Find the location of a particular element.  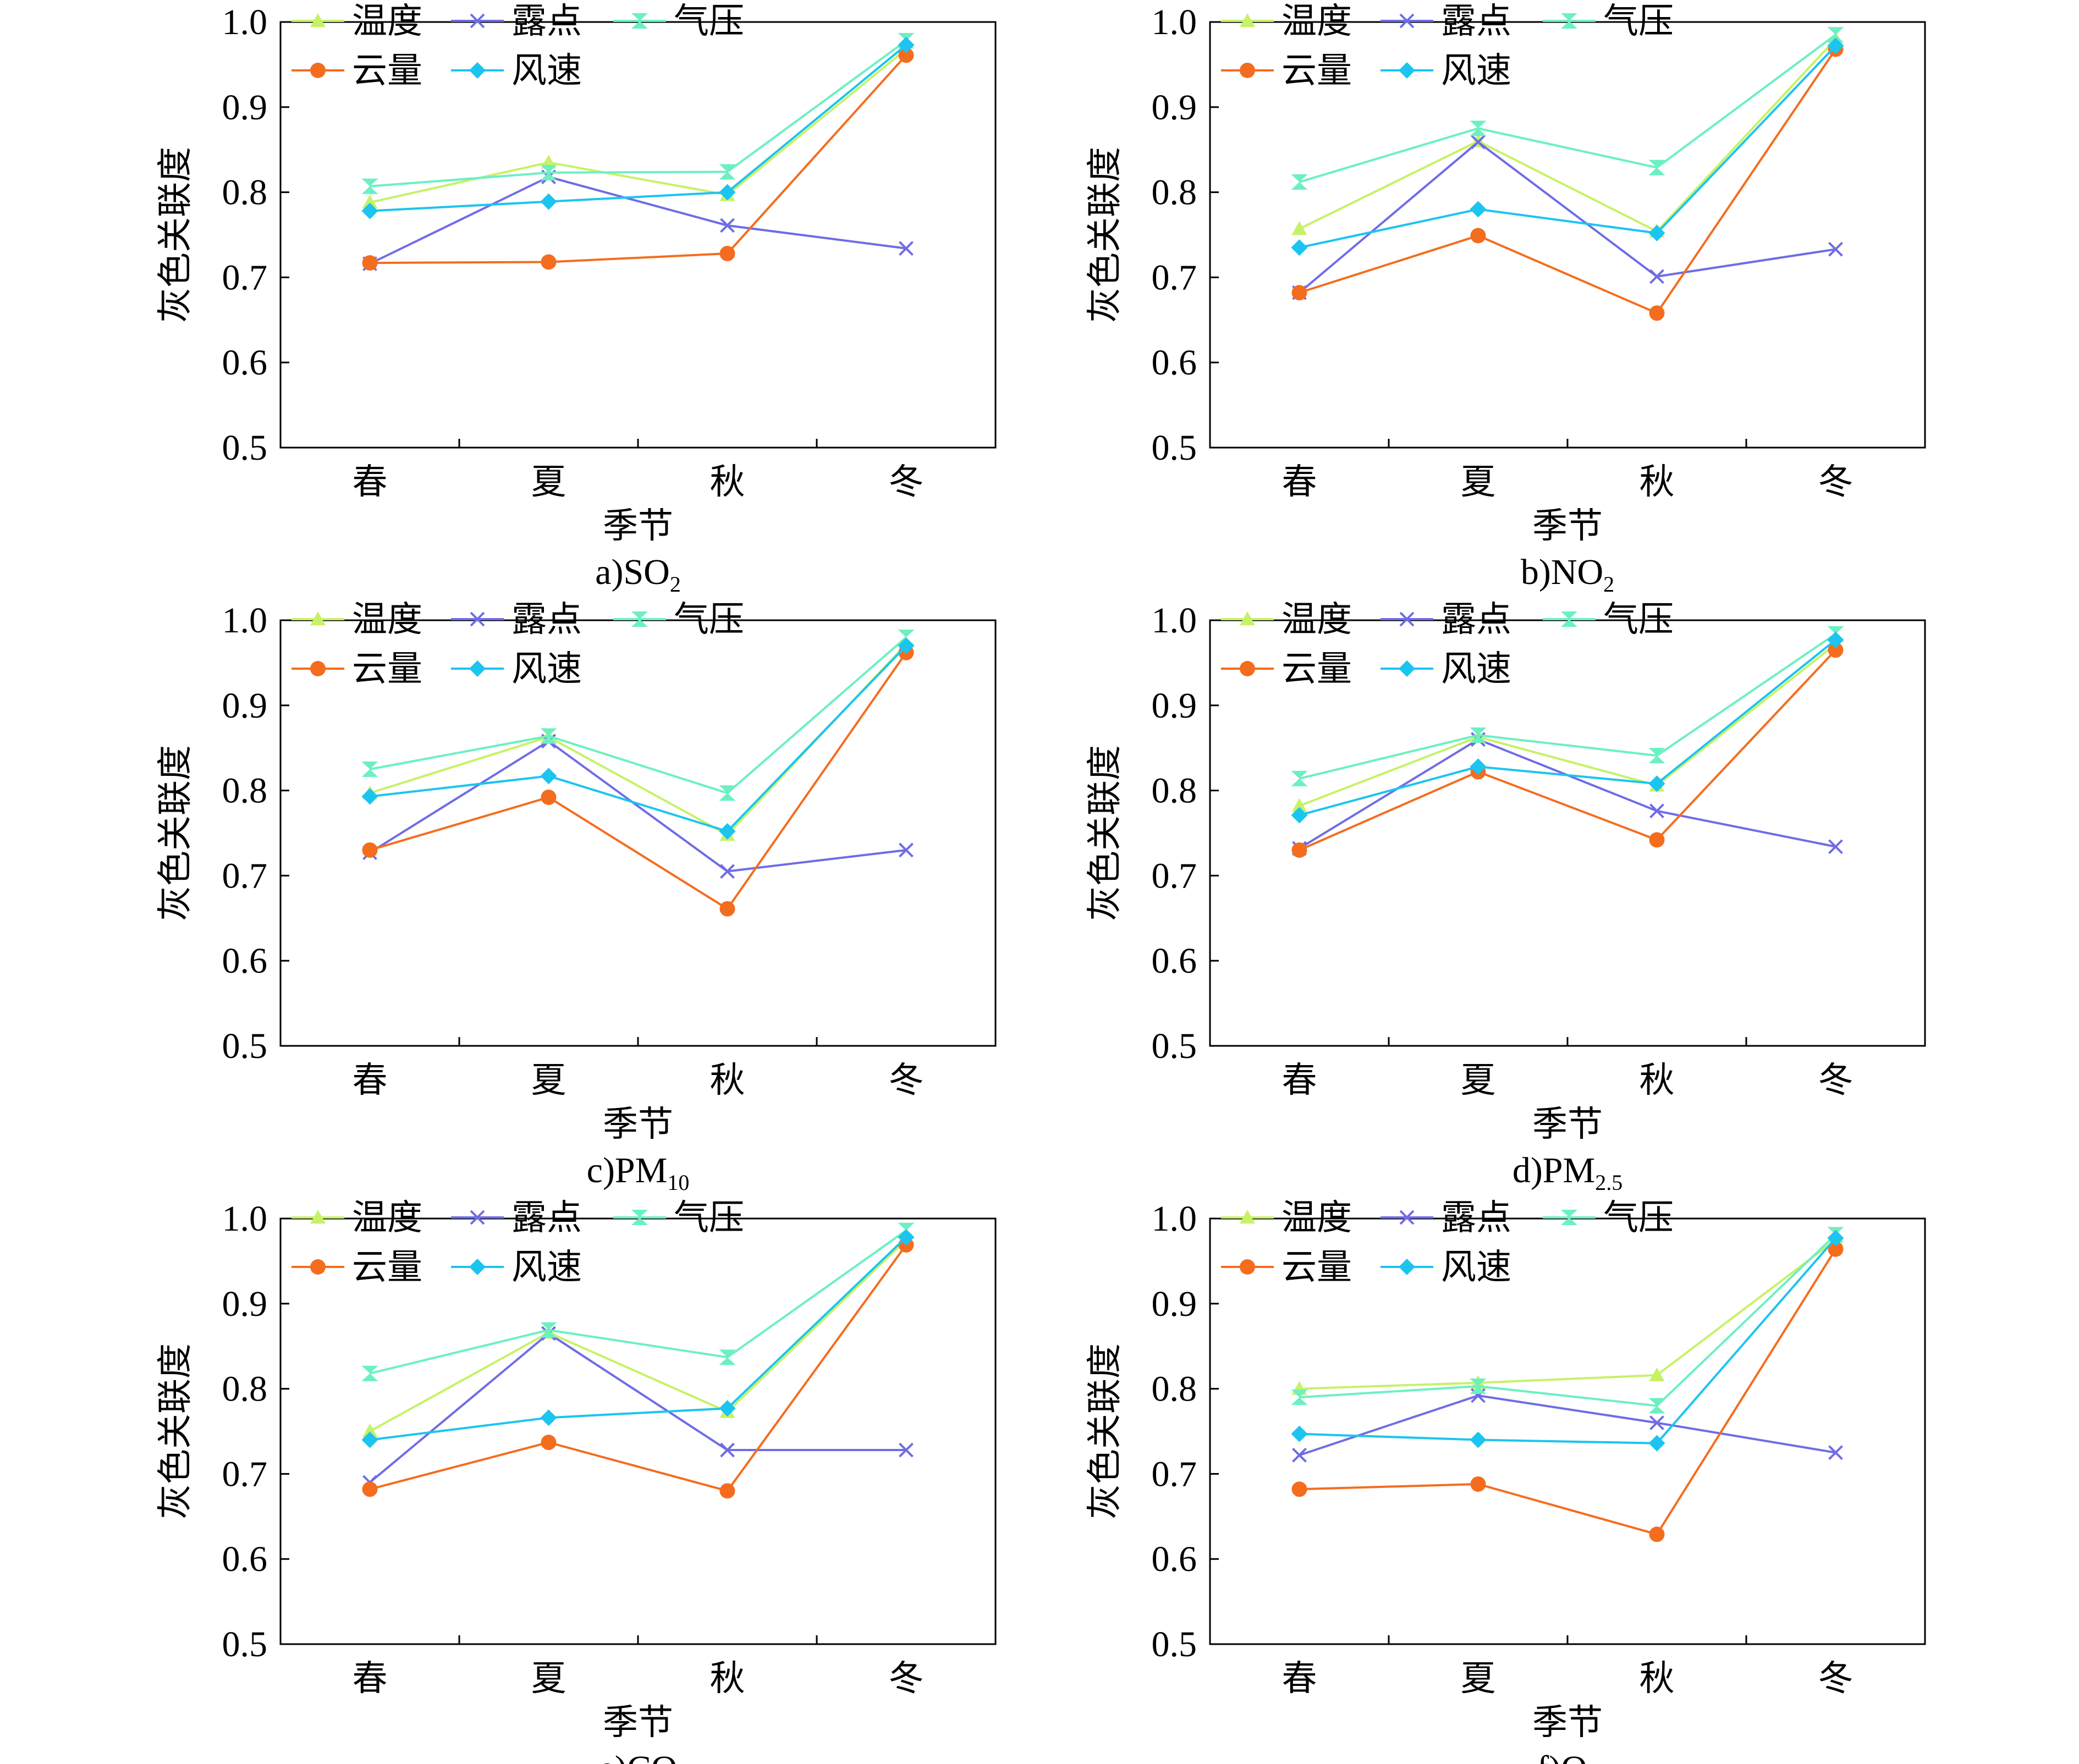

chart-caption: d)PM2.5 is located at coordinates (1568, 1172).